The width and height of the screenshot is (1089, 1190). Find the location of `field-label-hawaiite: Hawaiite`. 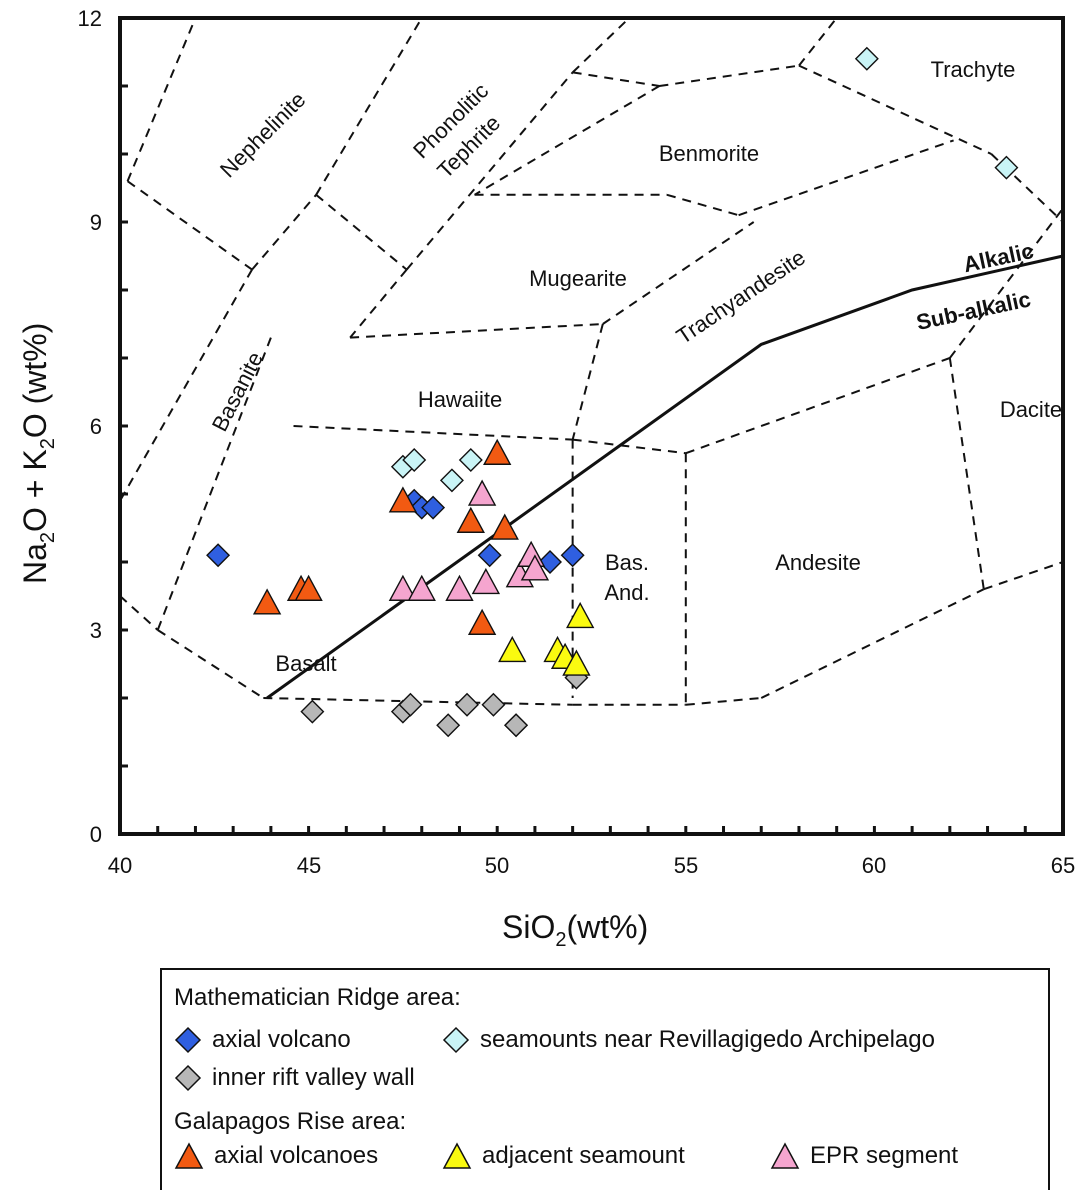

field-label-hawaiite: Hawaiite is located at coordinates (460, 399).